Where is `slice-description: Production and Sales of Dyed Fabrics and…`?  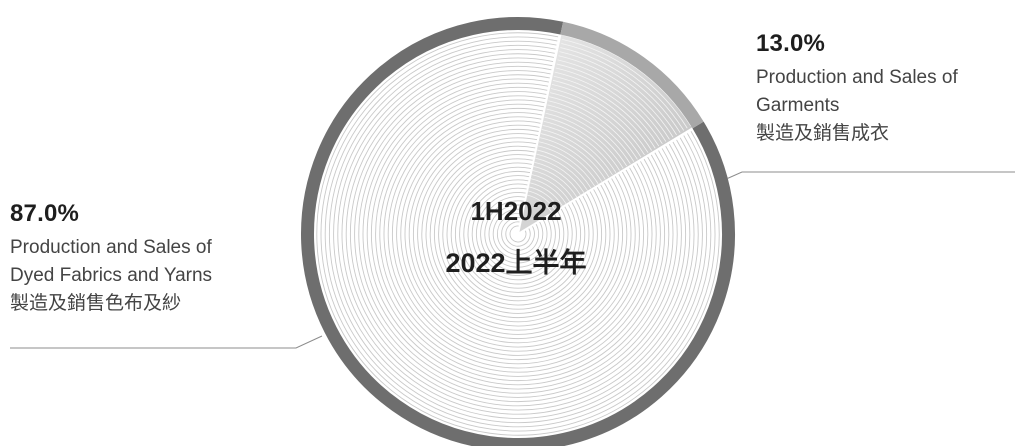 slice-description: Production and Sales of Dyed Fabrics and… is located at coordinates (111, 276).